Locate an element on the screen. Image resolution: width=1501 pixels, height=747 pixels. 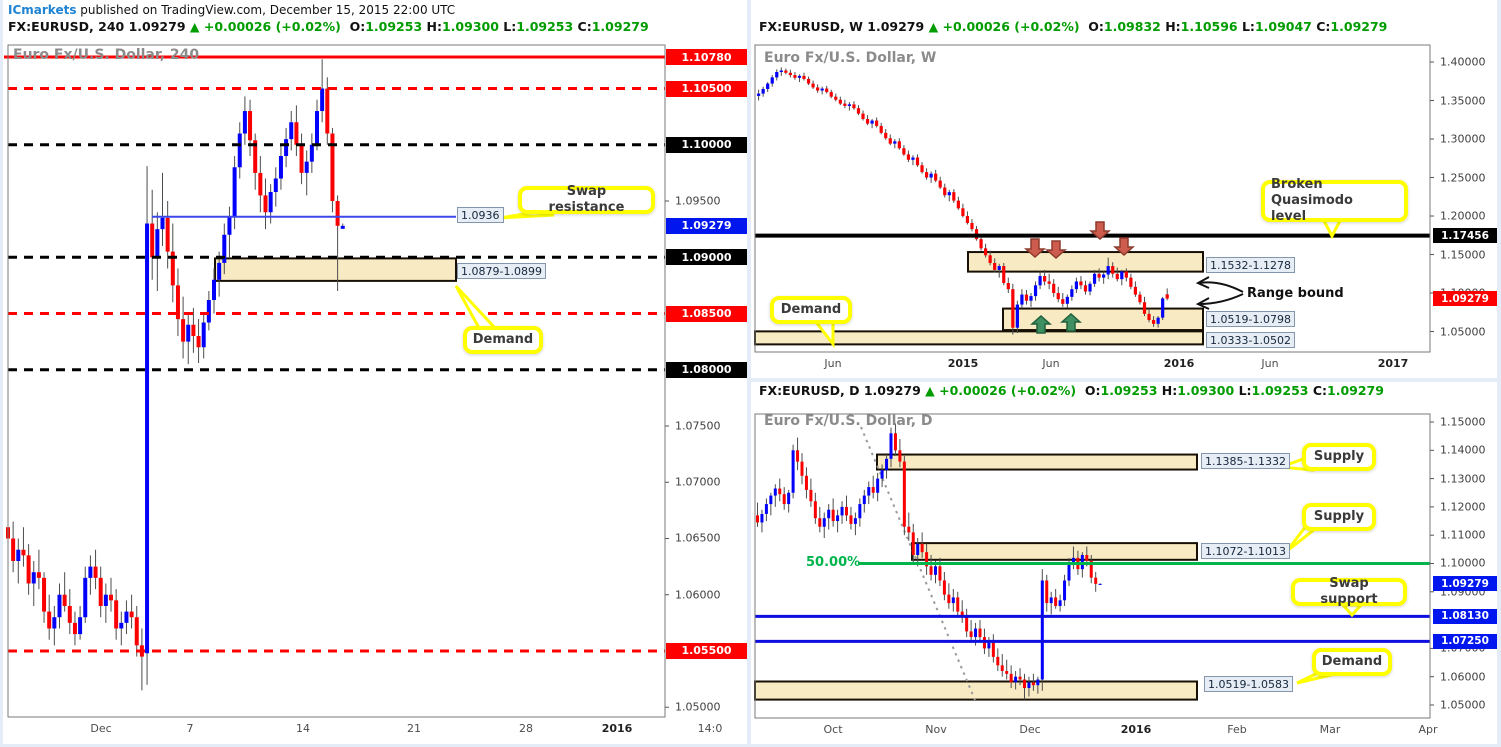
price-badge-1.05500: 1.05500 is located at coordinates (706, 650).